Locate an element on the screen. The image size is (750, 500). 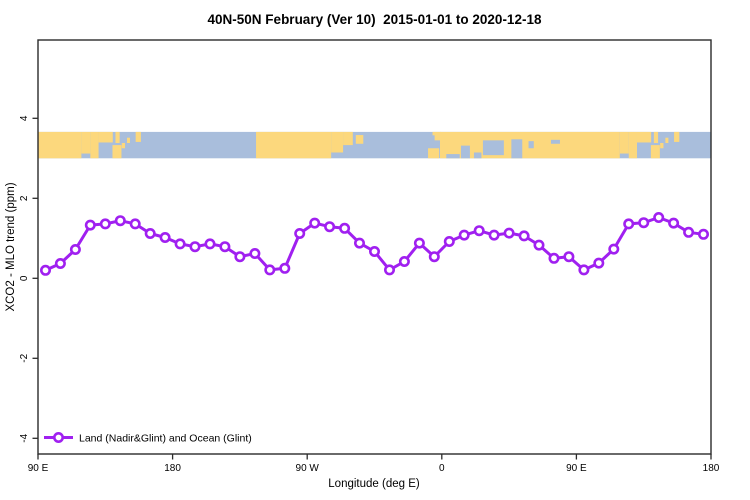
x-tick-label: 0 is located at coordinates (442, 468).